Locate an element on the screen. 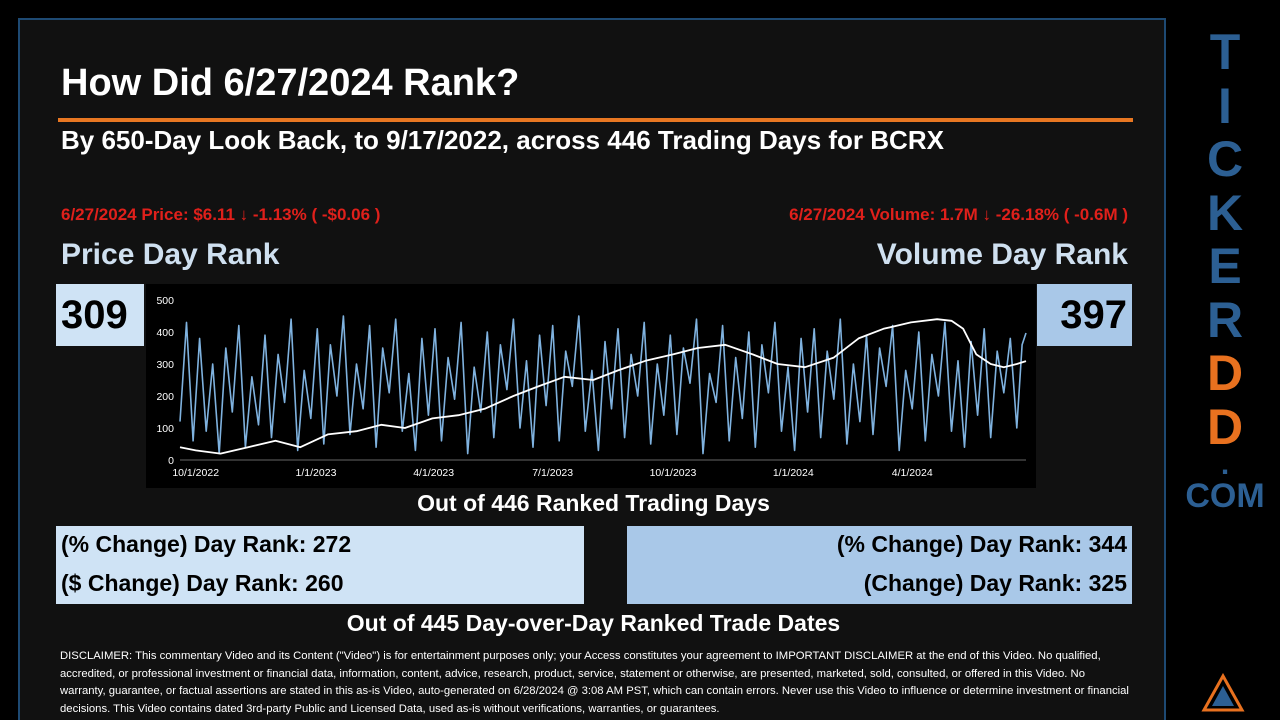 This screenshot has width=1280, height=720. y-tick-label: 200 is located at coordinates (165, 397).